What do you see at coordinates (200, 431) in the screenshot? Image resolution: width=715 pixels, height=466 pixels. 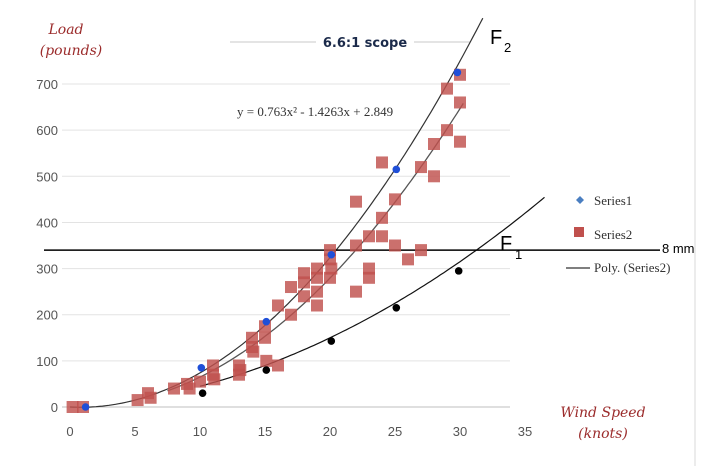 I see `x-tick-label: 10` at bounding box center [200, 431].